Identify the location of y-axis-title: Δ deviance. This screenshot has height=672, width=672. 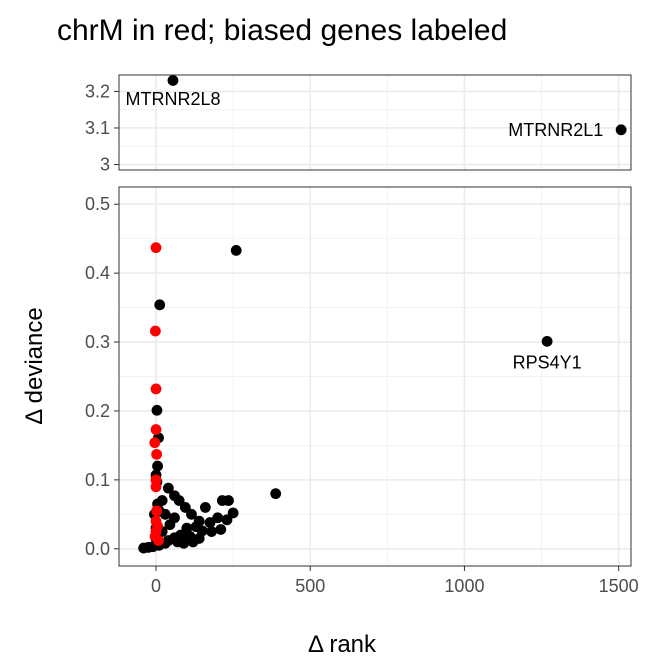
(34, 365).